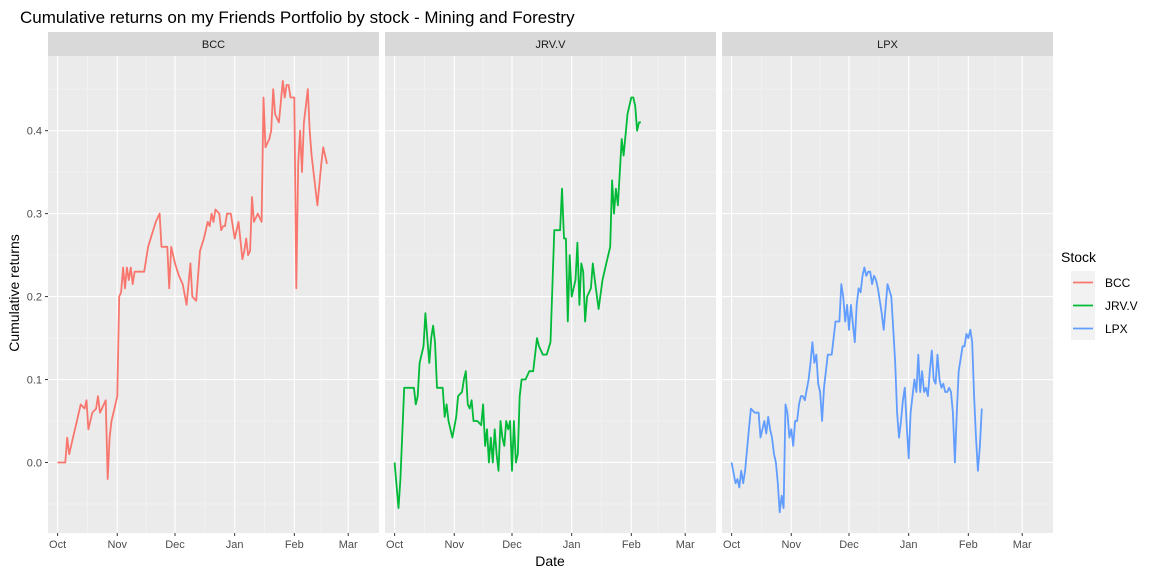 Image resolution: width=1152 pixels, height=576 pixels. I want to click on facet-strip-label: JRV.V, so click(551, 45).